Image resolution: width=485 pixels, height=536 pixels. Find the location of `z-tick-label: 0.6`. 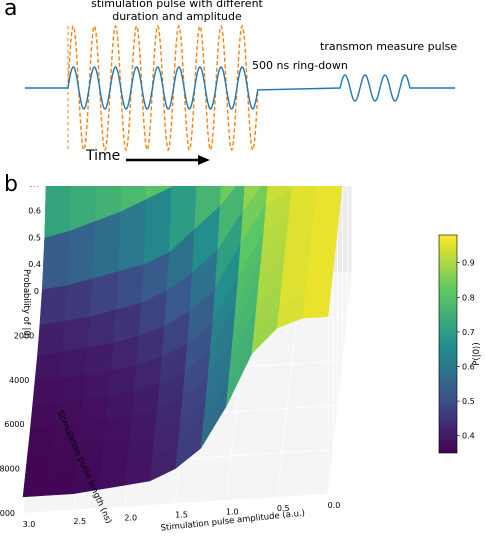

z-tick-label: 0.6 is located at coordinates (34, 210).